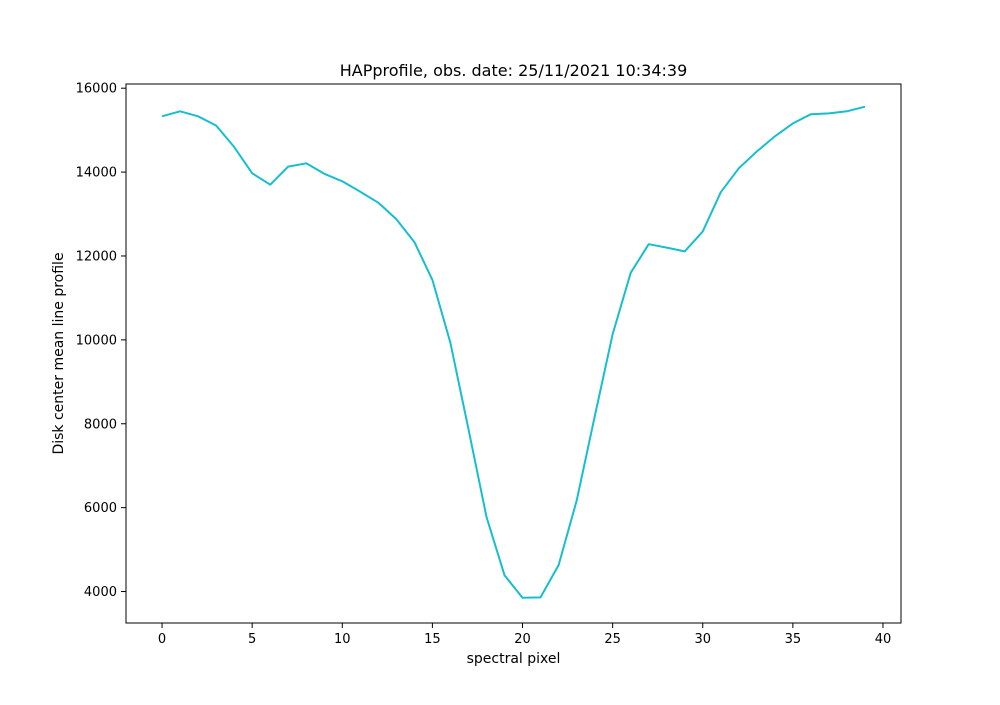 This screenshot has width=1000, height=705. Describe the element at coordinates (514, 659) in the screenshot. I see `x-axis-title: spectral pixel` at that location.